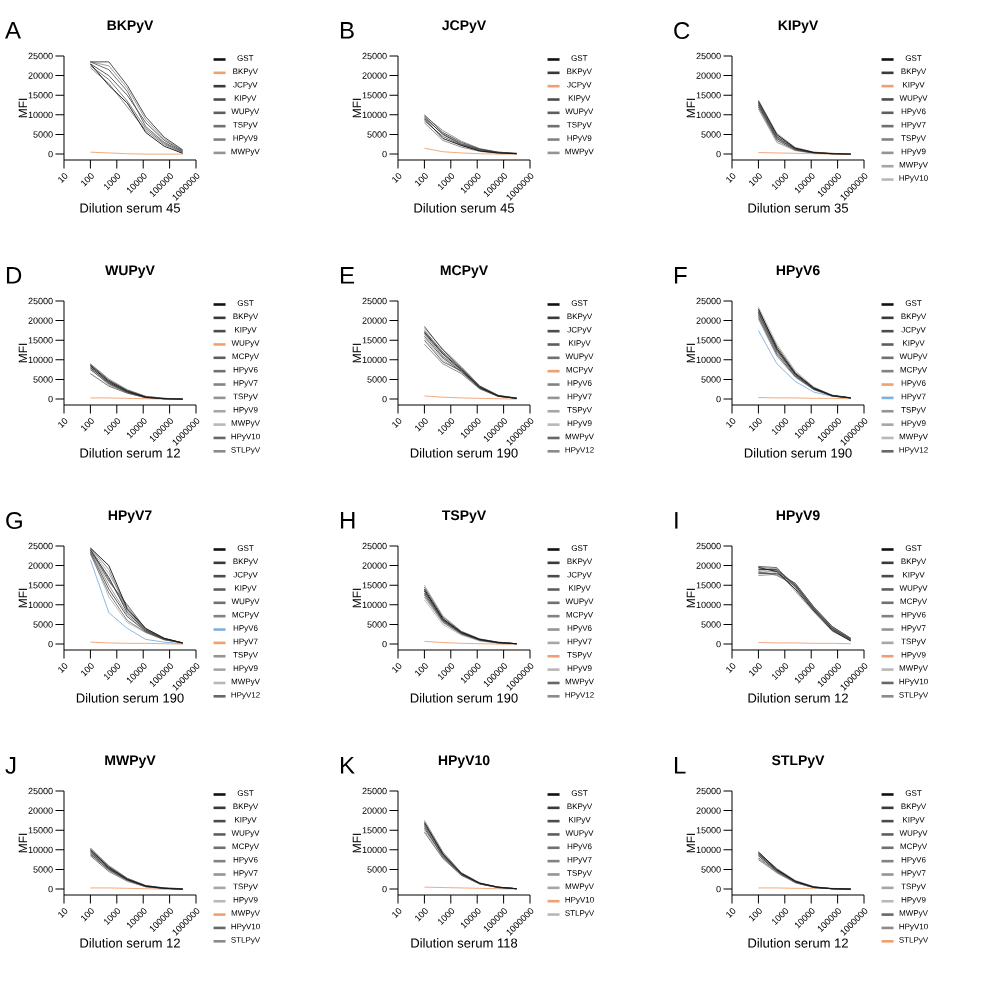  What do you see at coordinates (347, 520) in the screenshot?
I see `text: H` at bounding box center [347, 520].